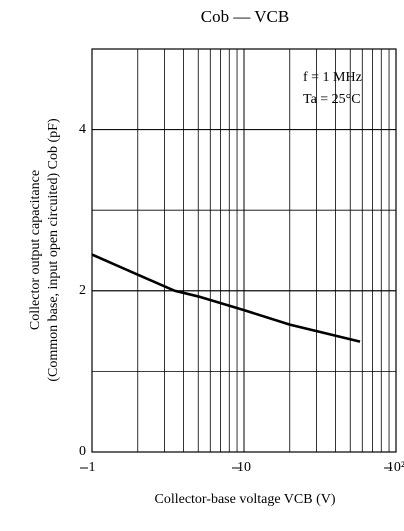  What do you see at coordinates (82, 129) in the screenshot?
I see `y-tick-label: 4` at bounding box center [82, 129].